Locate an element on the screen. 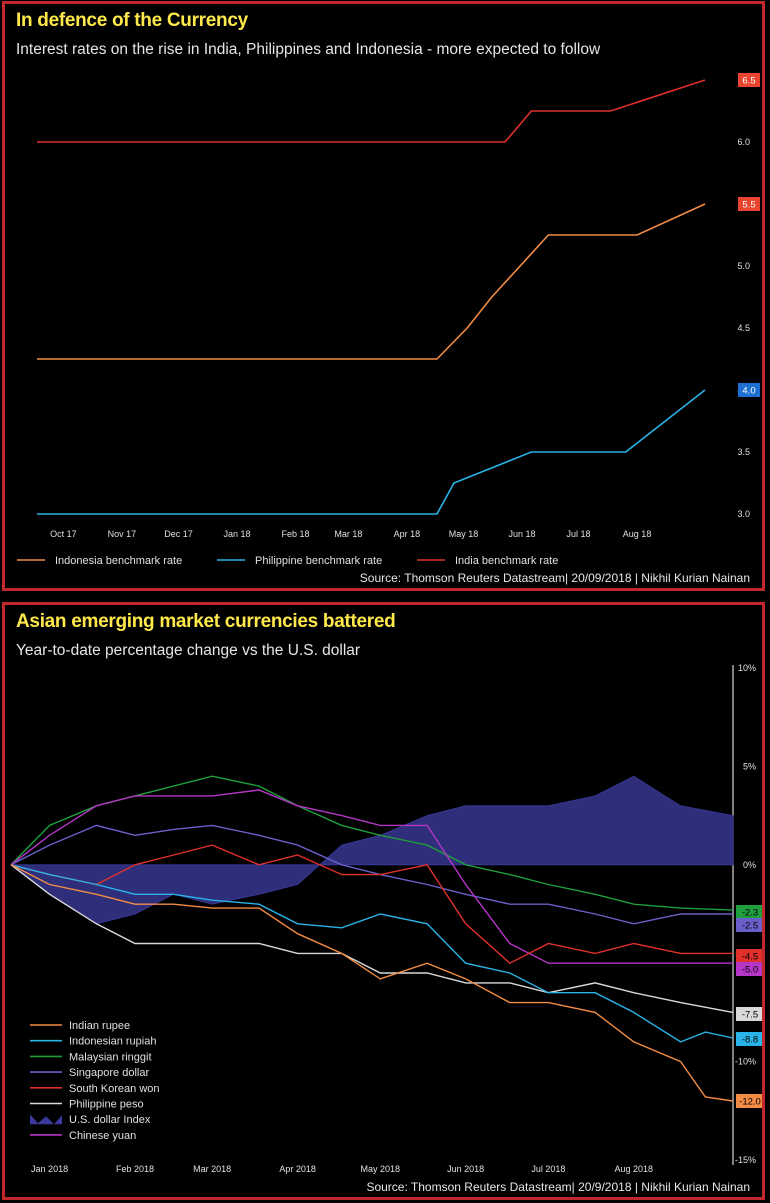  end-value-label: -7.5 is located at coordinates (750, 1015).